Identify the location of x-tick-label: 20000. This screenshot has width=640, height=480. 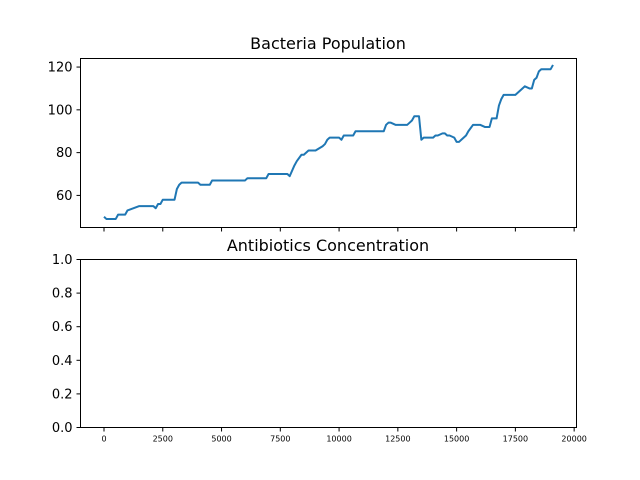
(573, 439).